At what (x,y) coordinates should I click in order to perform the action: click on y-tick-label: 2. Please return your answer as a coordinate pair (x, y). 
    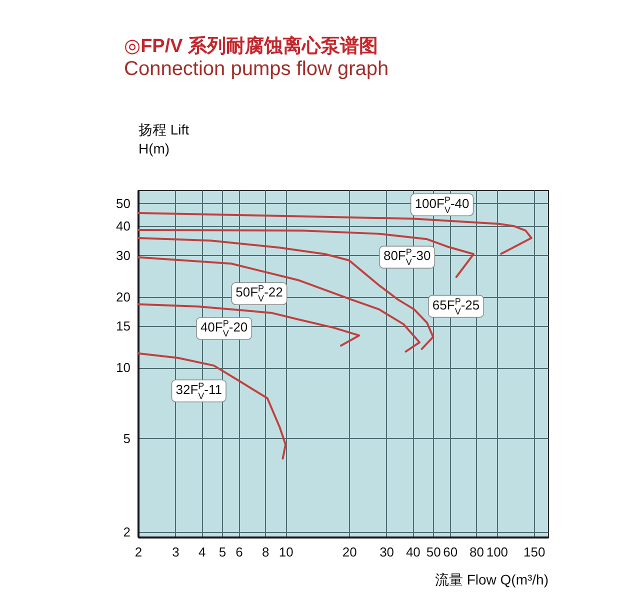
    Looking at the image, I should click on (126, 532).